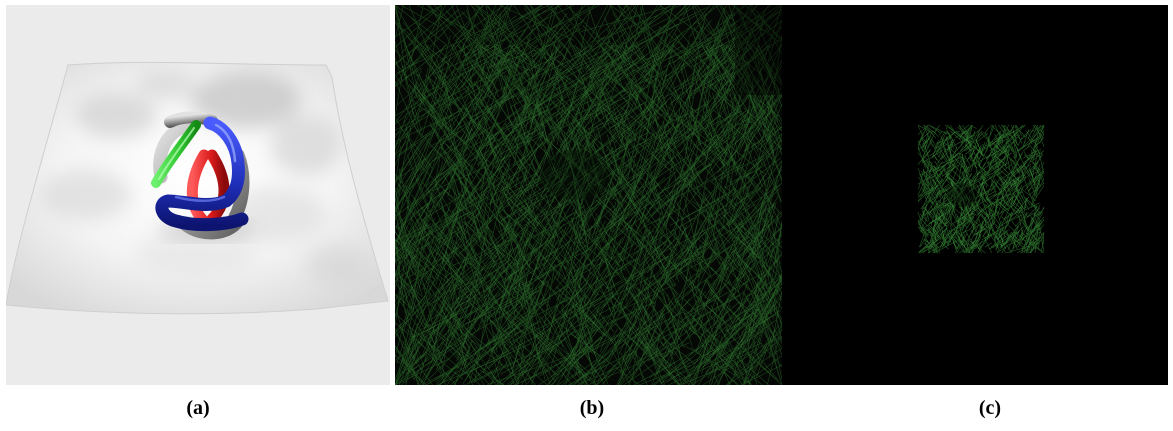 This screenshot has width=1173, height=431. I want to click on caption-b: (b), so click(592, 408).